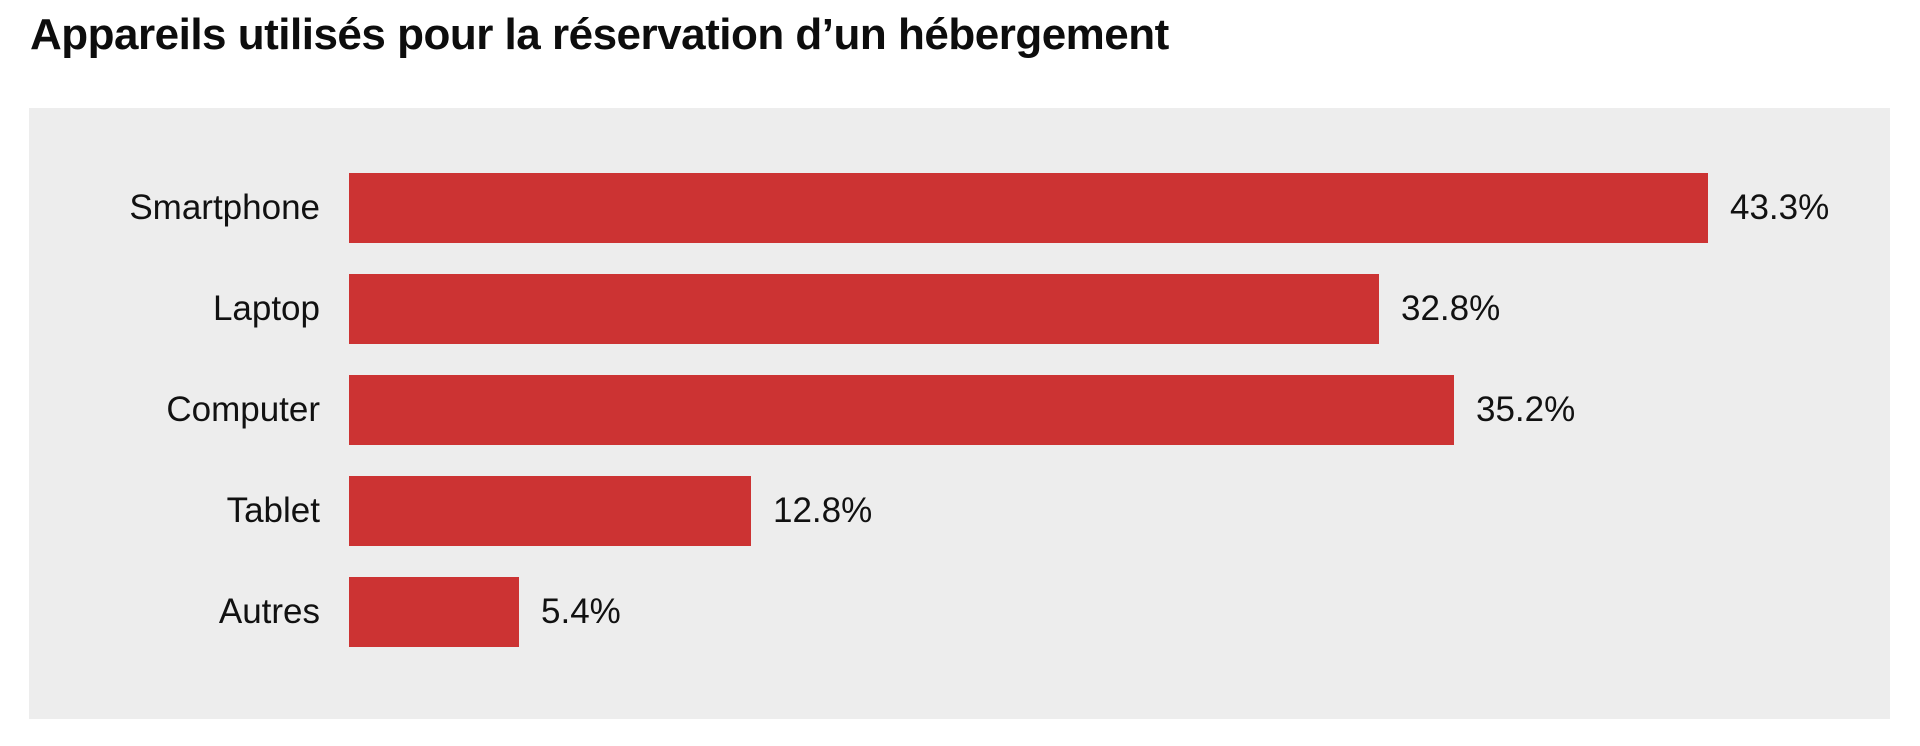 Image resolution: width=1920 pixels, height=746 pixels. Describe the element at coordinates (959, 511) in the screenshot. I see `chart-row: Tablet 12.8%` at that location.